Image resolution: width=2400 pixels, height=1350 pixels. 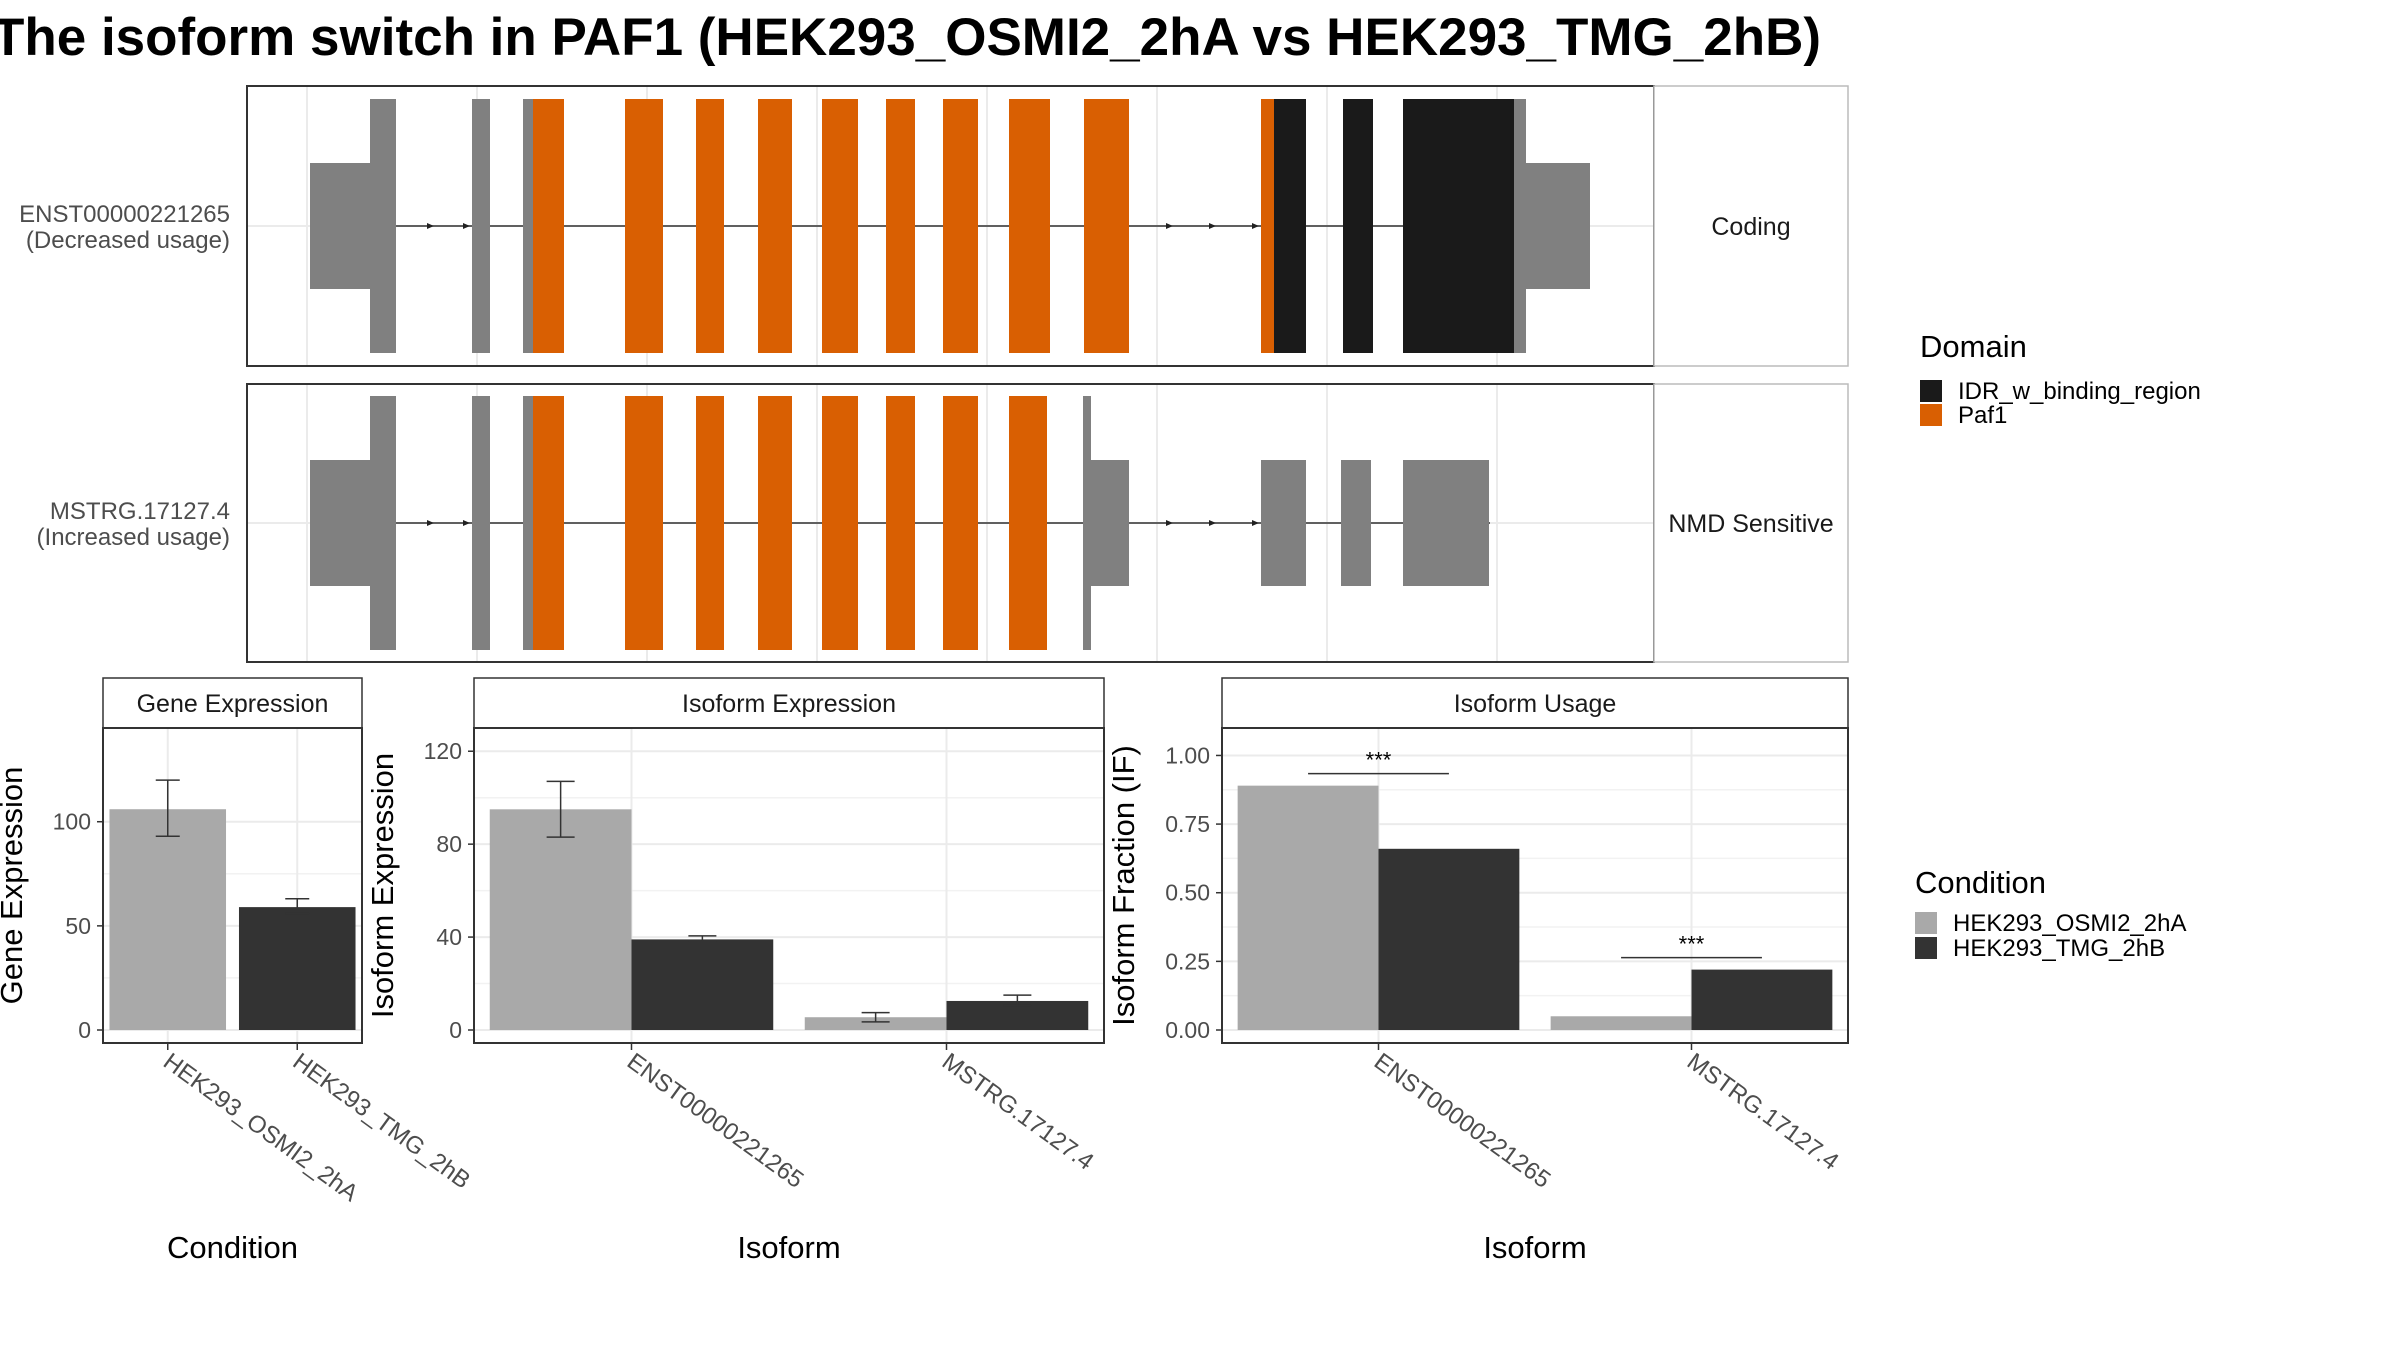 I want to click on isoform-usage-label: (Decreased usage), so click(x=128, y=240).